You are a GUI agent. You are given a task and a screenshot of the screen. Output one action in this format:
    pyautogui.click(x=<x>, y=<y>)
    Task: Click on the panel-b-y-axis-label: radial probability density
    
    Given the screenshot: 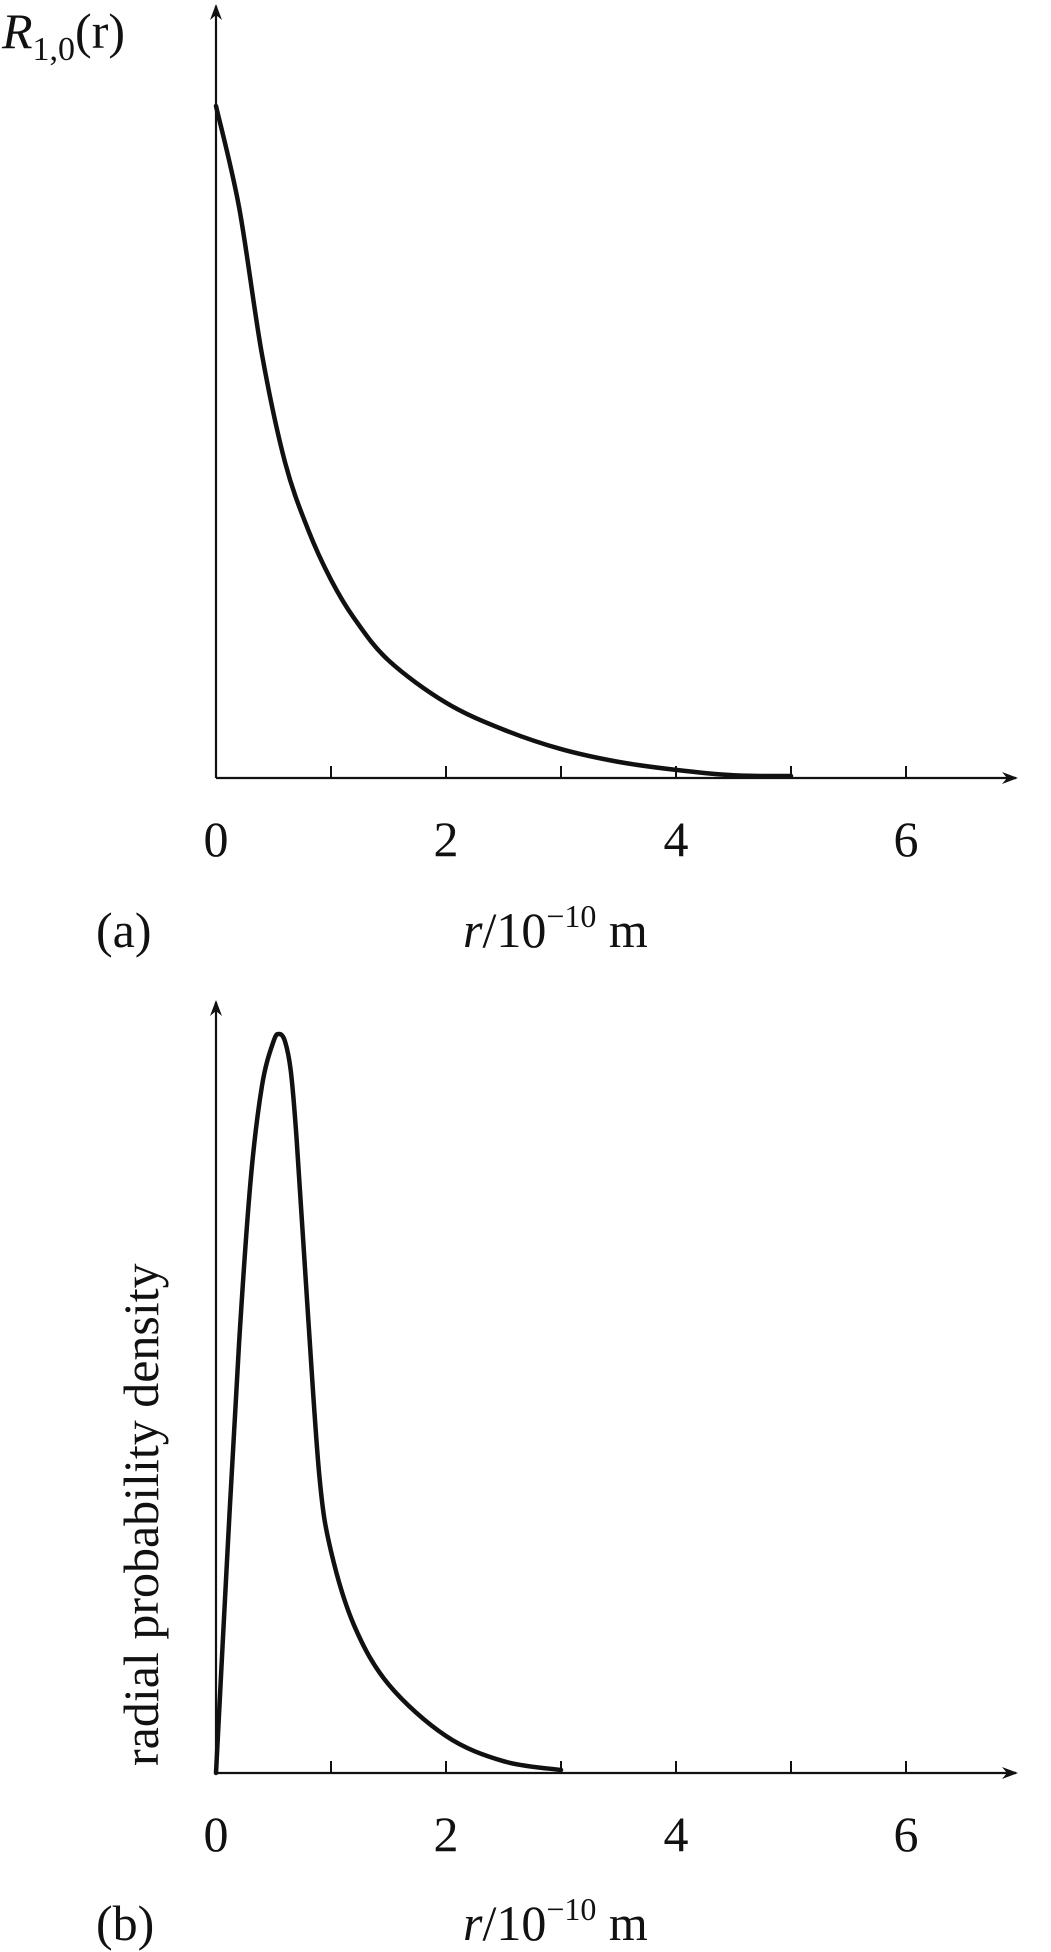 What is the action you would take?
    pyautogui.click(x=141, y=1514)
    